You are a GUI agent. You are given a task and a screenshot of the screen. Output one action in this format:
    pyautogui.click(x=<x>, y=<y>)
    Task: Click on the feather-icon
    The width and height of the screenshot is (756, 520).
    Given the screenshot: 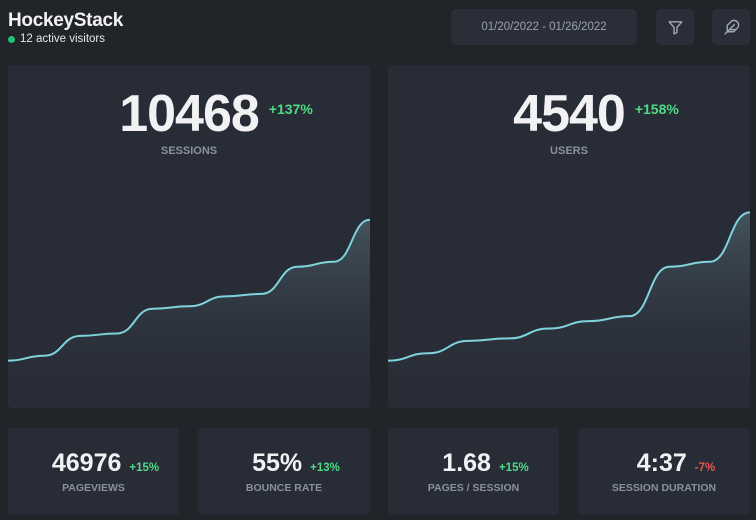 What is the action you would take?
    pyautogui.click(x=731, y=27)
    